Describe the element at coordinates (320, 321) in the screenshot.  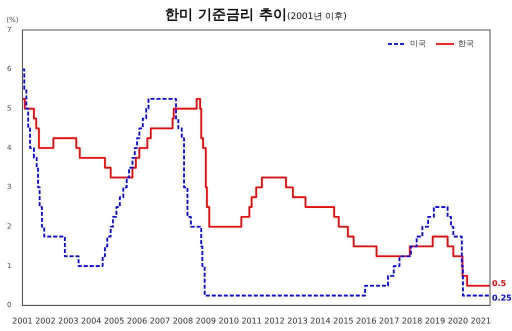
I see `x-tick-label: 2014` at that location.